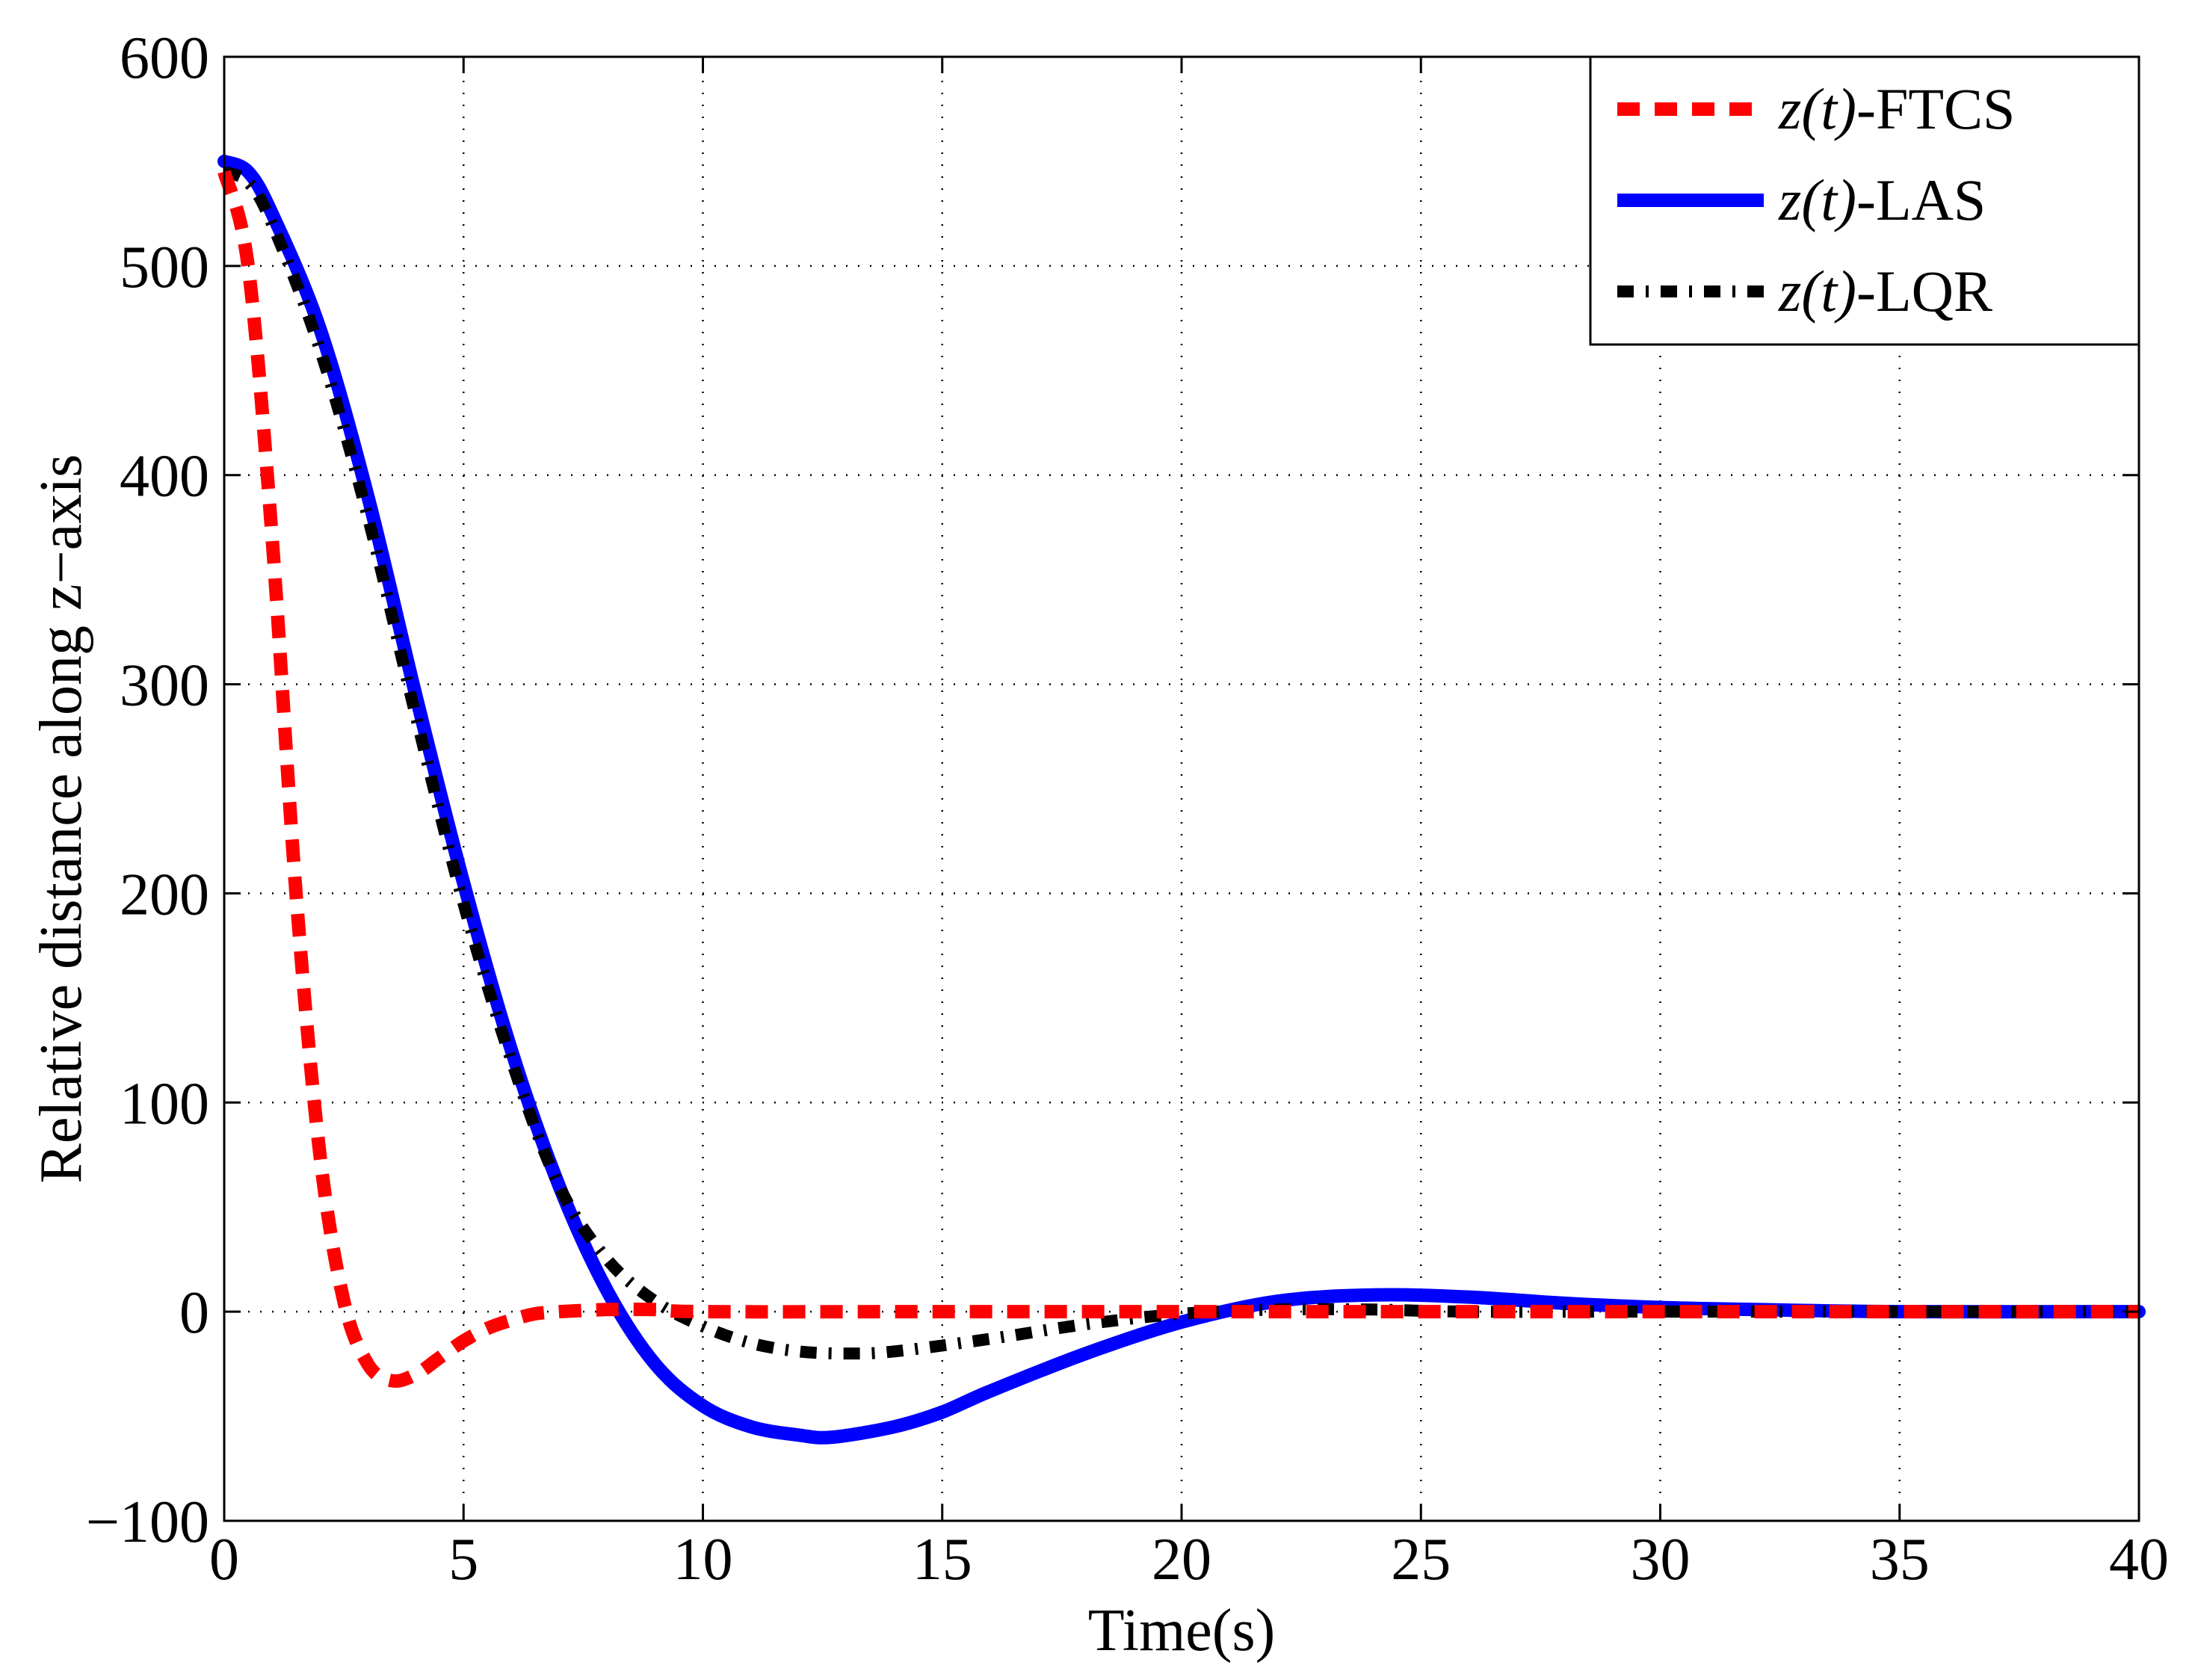  What do you see at coordinates (164, 477) in the screenshot?
I see `y-tick-label: 400` at bounding box center [164, 477].